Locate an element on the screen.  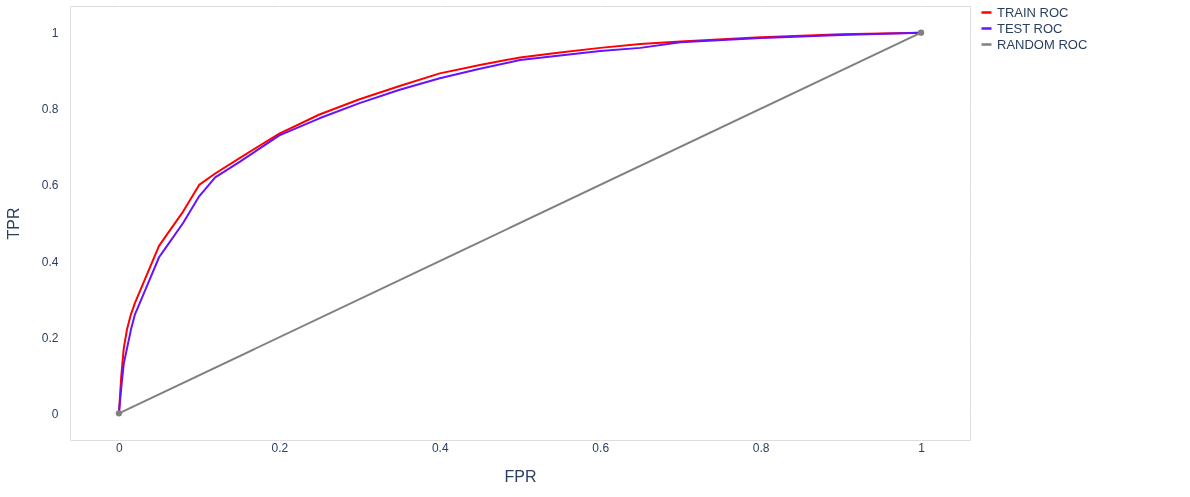
y-tick-label: 0.8 is located at coordinates (50, 109).